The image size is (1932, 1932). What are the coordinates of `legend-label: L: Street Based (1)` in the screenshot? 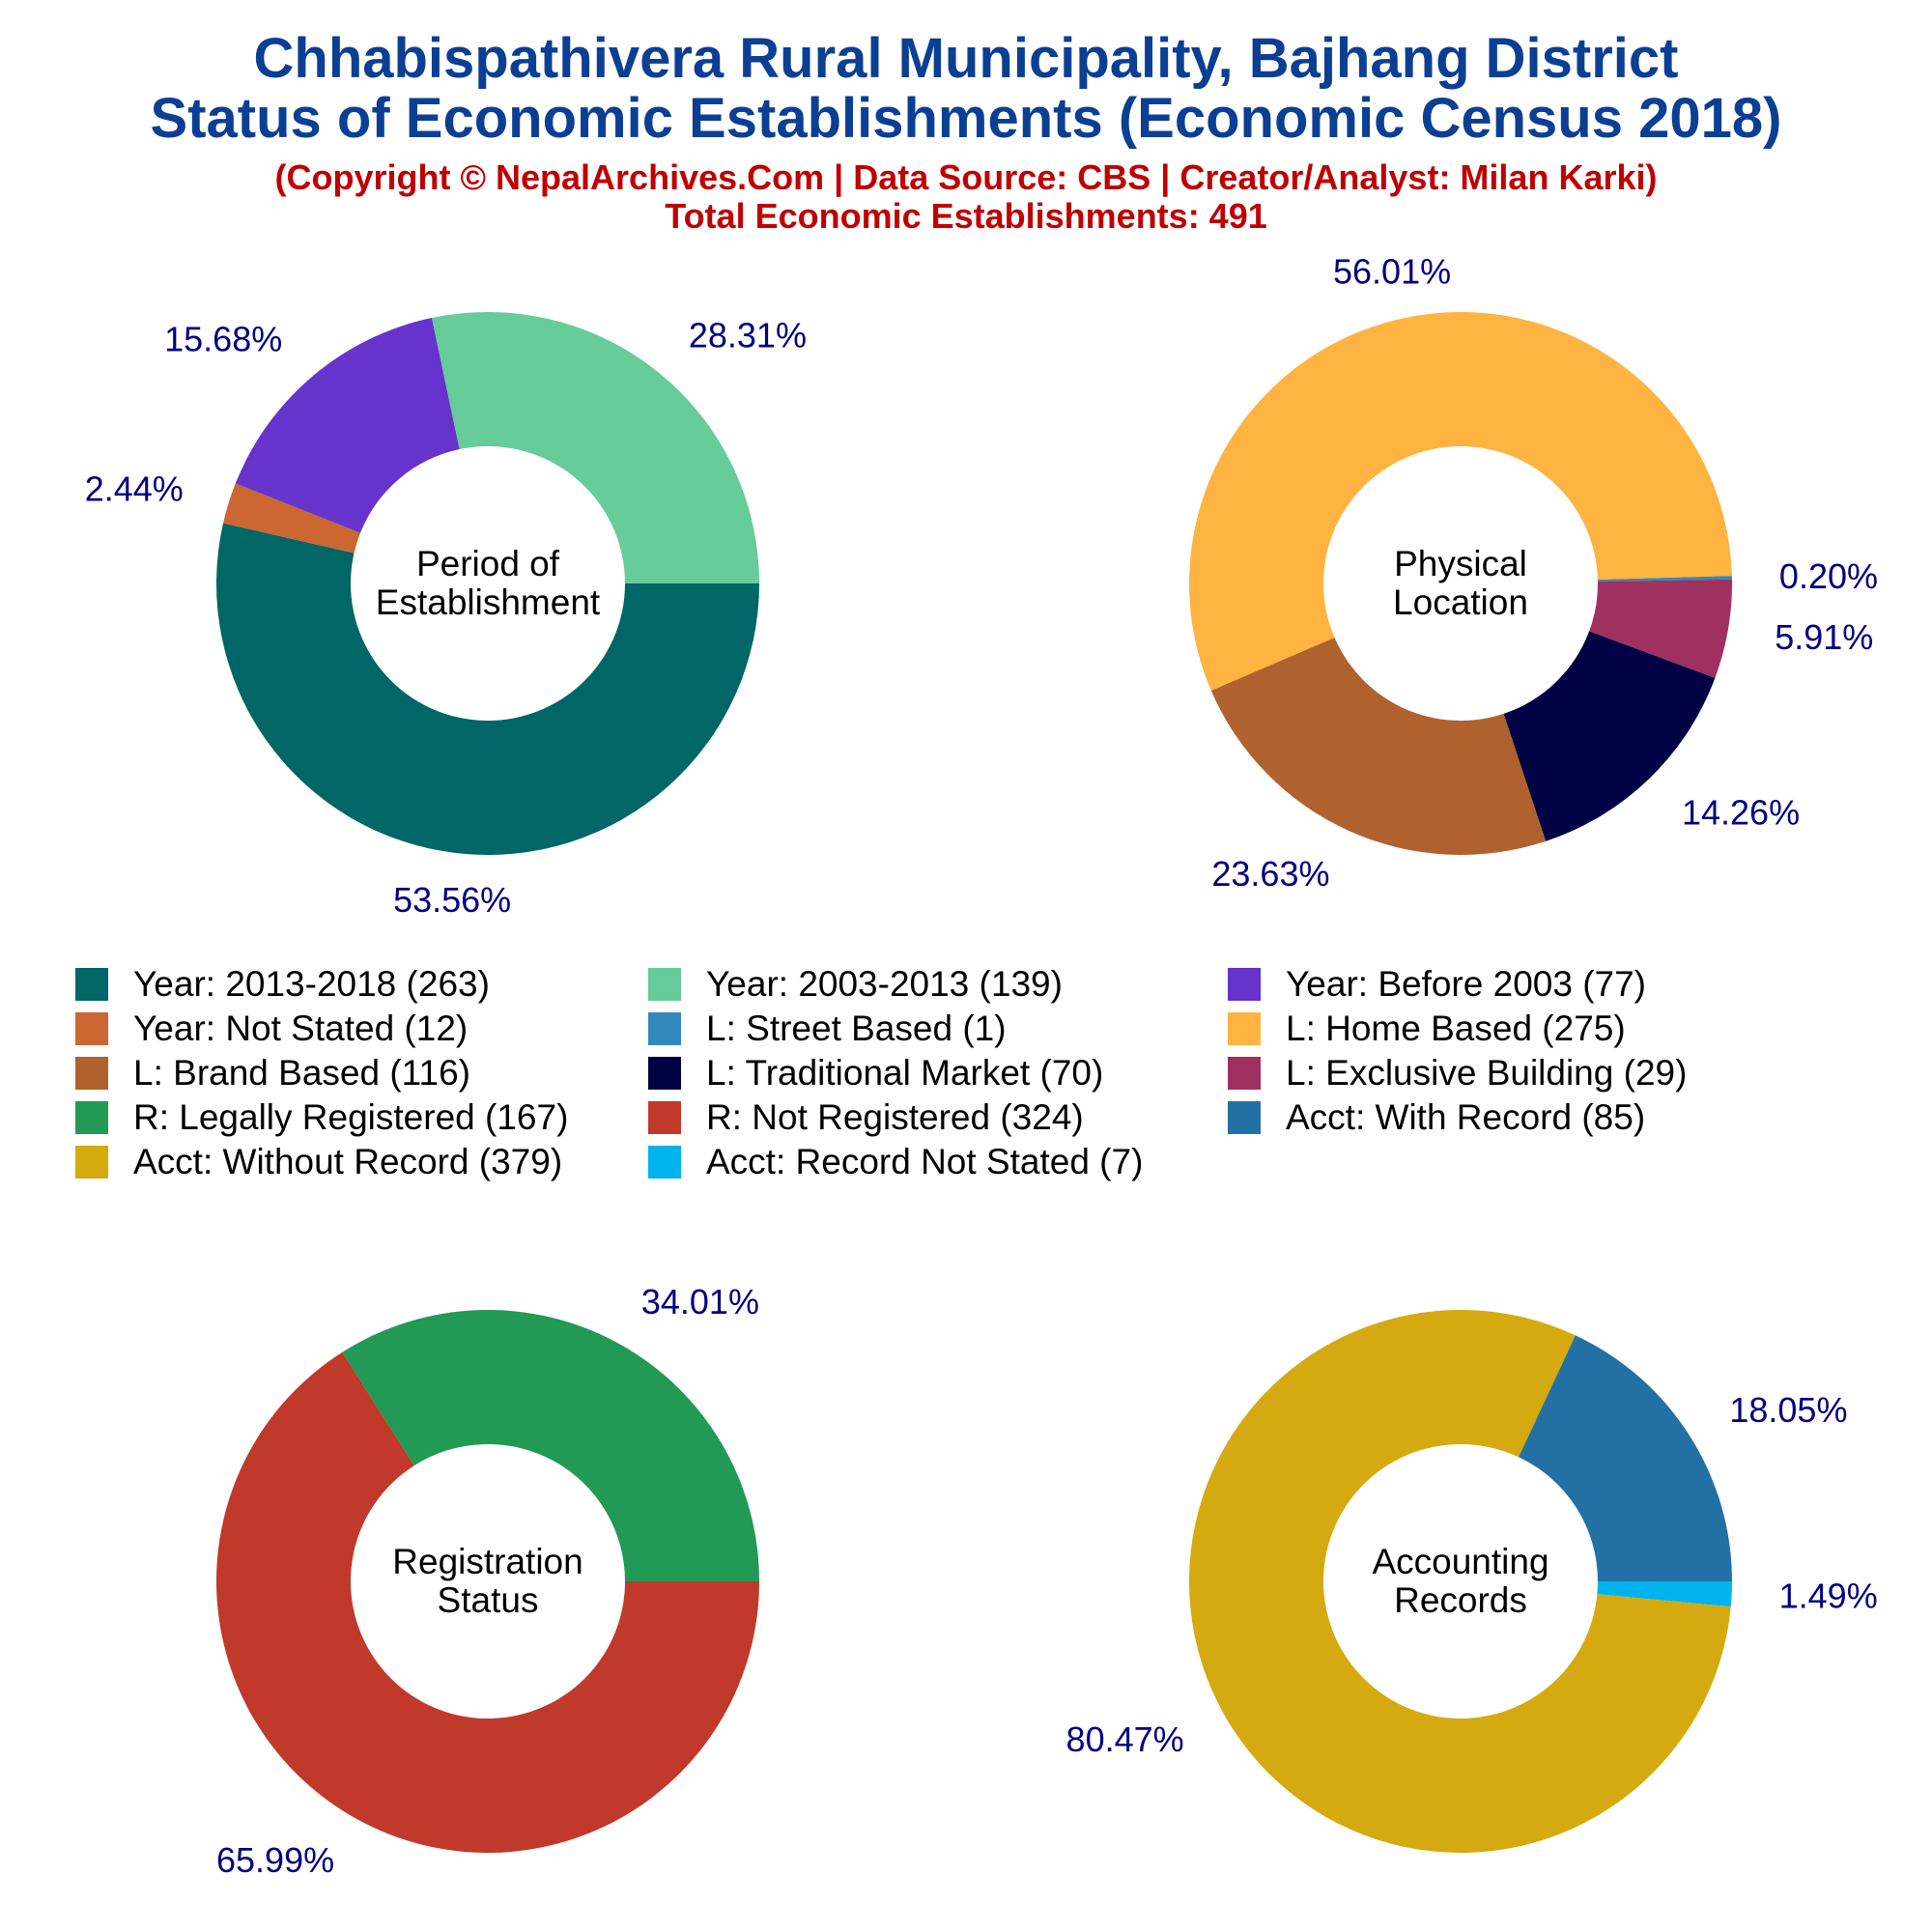 It's located at (856, 1028).